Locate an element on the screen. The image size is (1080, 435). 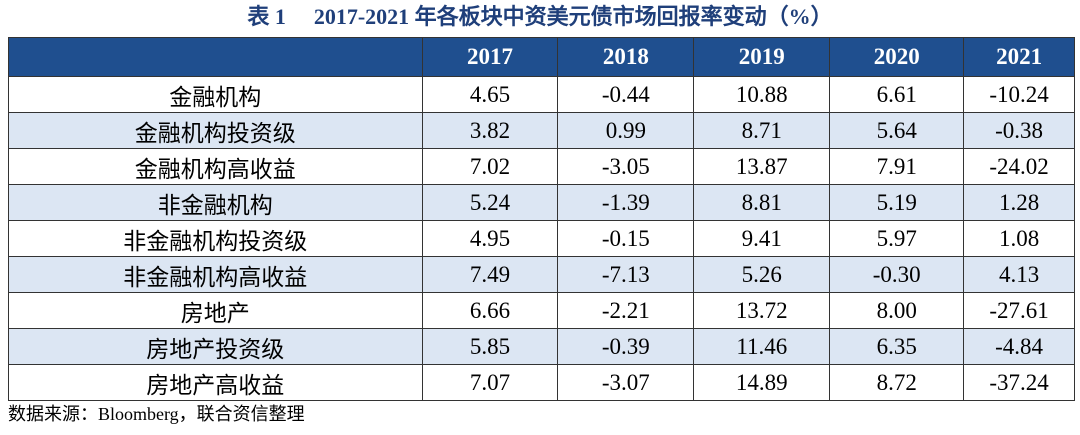
value-cell: -10.24 is located at coordinates (1019, 94).